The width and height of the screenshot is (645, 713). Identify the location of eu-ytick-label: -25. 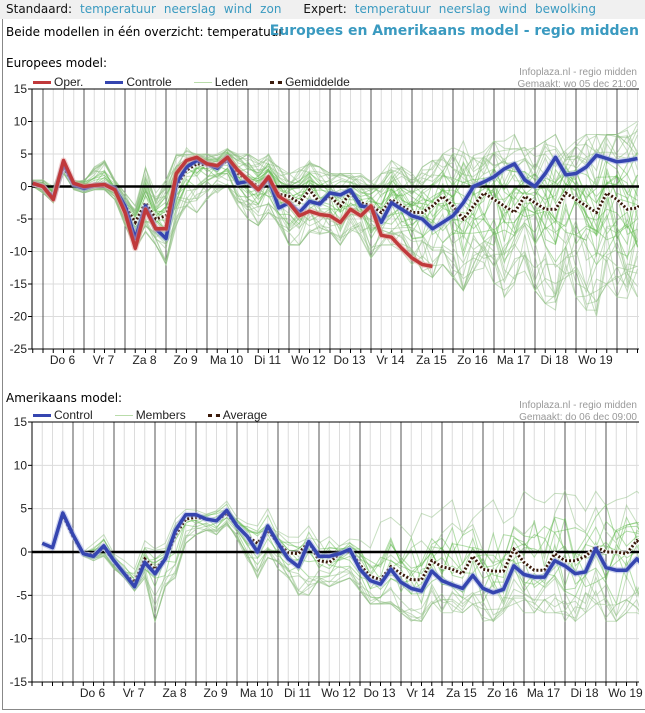
(19, 349).